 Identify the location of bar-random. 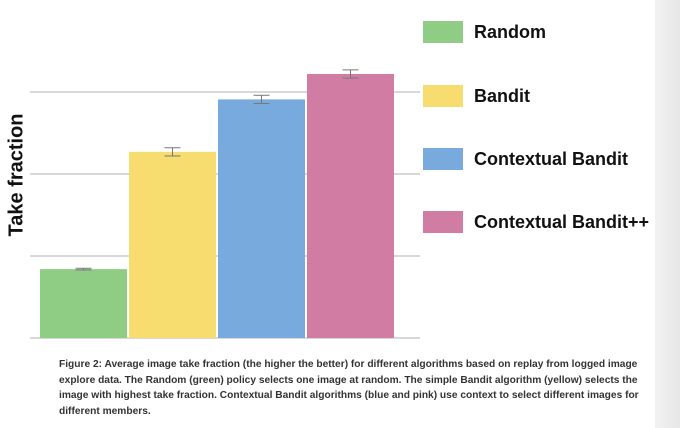
(83, 303).